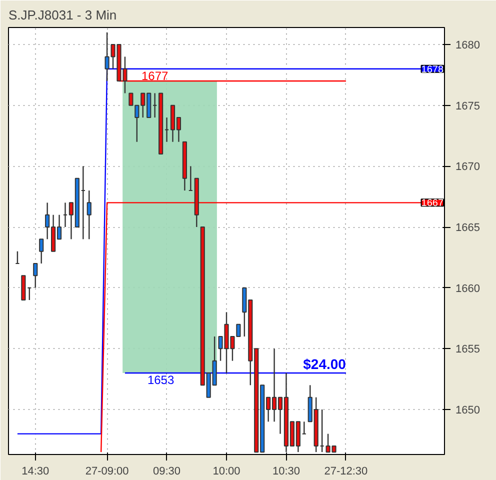  What do you see at coordinates (226, 472) in the screenshot?
I see `x-tick-label: 10:00` at bounding box center [226, 472].